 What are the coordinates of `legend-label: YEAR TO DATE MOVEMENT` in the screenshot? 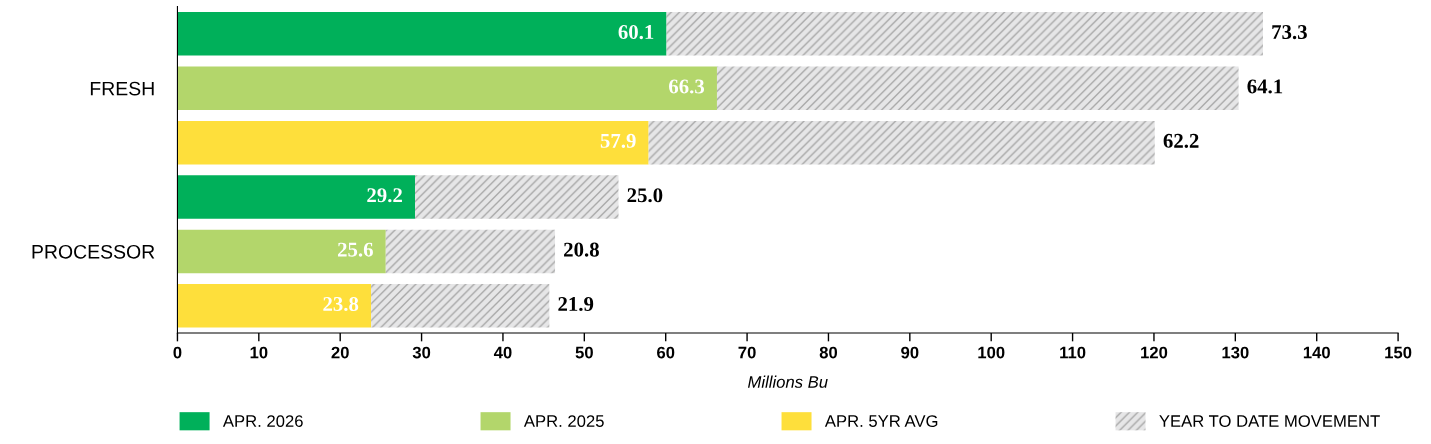 It's located at (1269, 421).